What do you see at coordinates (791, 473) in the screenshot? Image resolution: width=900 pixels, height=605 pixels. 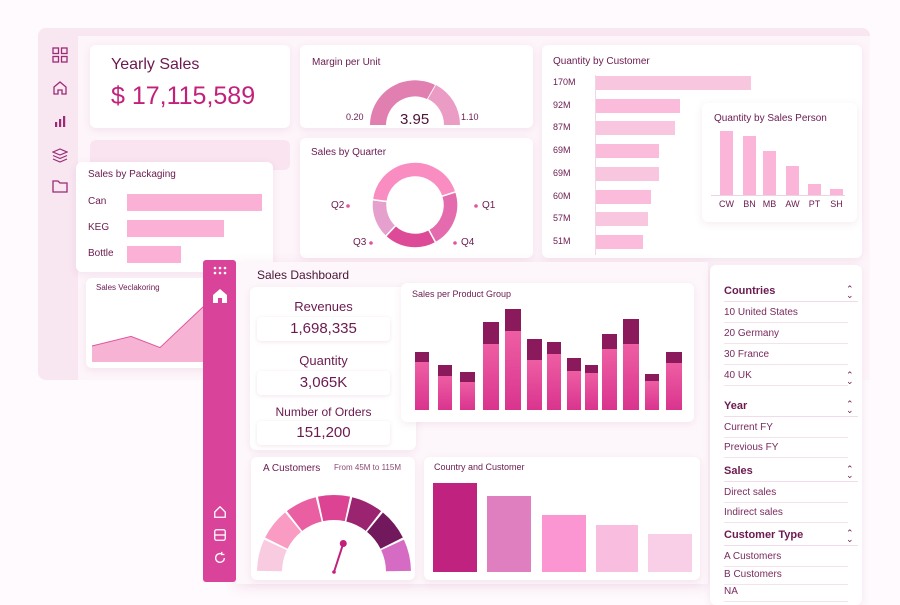 I see `filter-sales-header: Sales` at bounding box center [791, 473].